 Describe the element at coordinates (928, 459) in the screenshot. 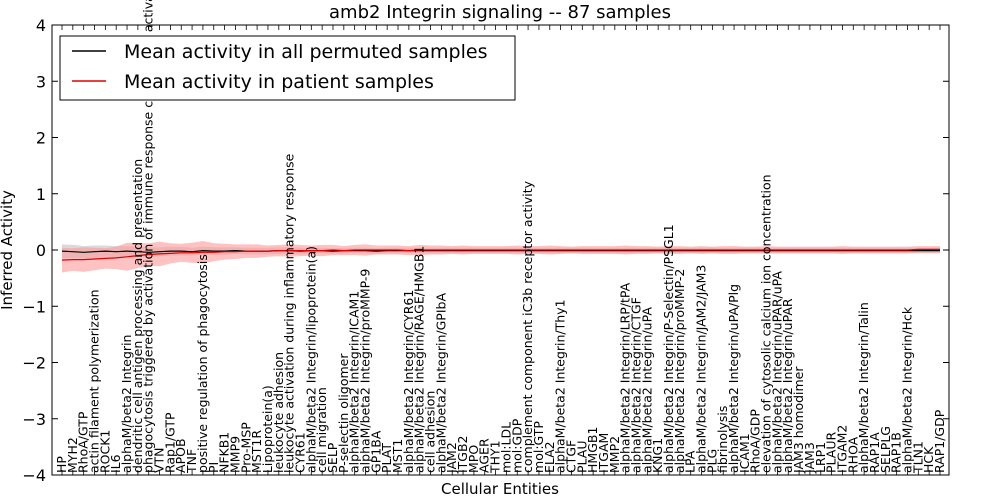

I see `x-tick-label: HCK` at that location.